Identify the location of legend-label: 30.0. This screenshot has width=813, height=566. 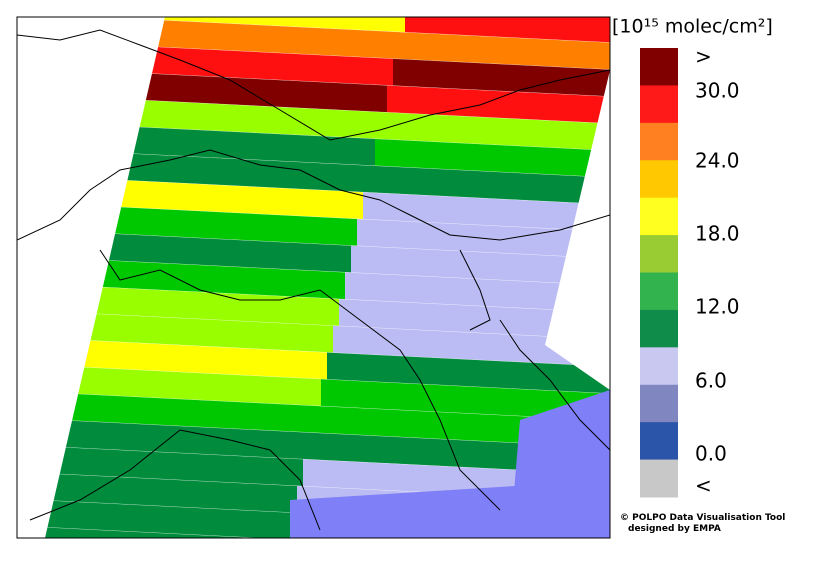
(717, 91).